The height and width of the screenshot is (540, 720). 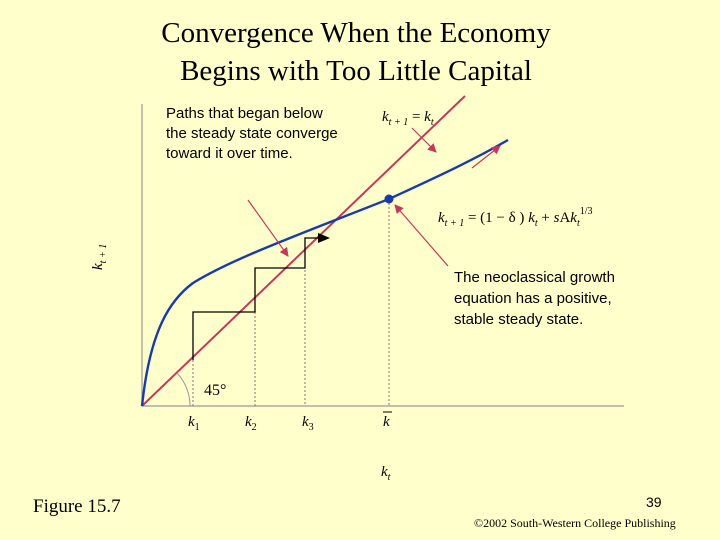 What do you see at coordinates (356, 71) in the screenshot?
I see `title-line-2: Begins with Too Little Capital` at bounding box center [356, 71].